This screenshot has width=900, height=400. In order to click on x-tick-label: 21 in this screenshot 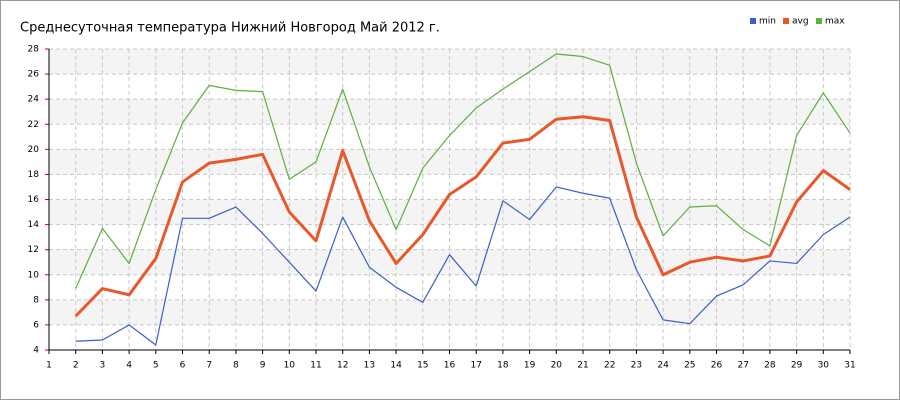, I will do `click(582, 366)`.